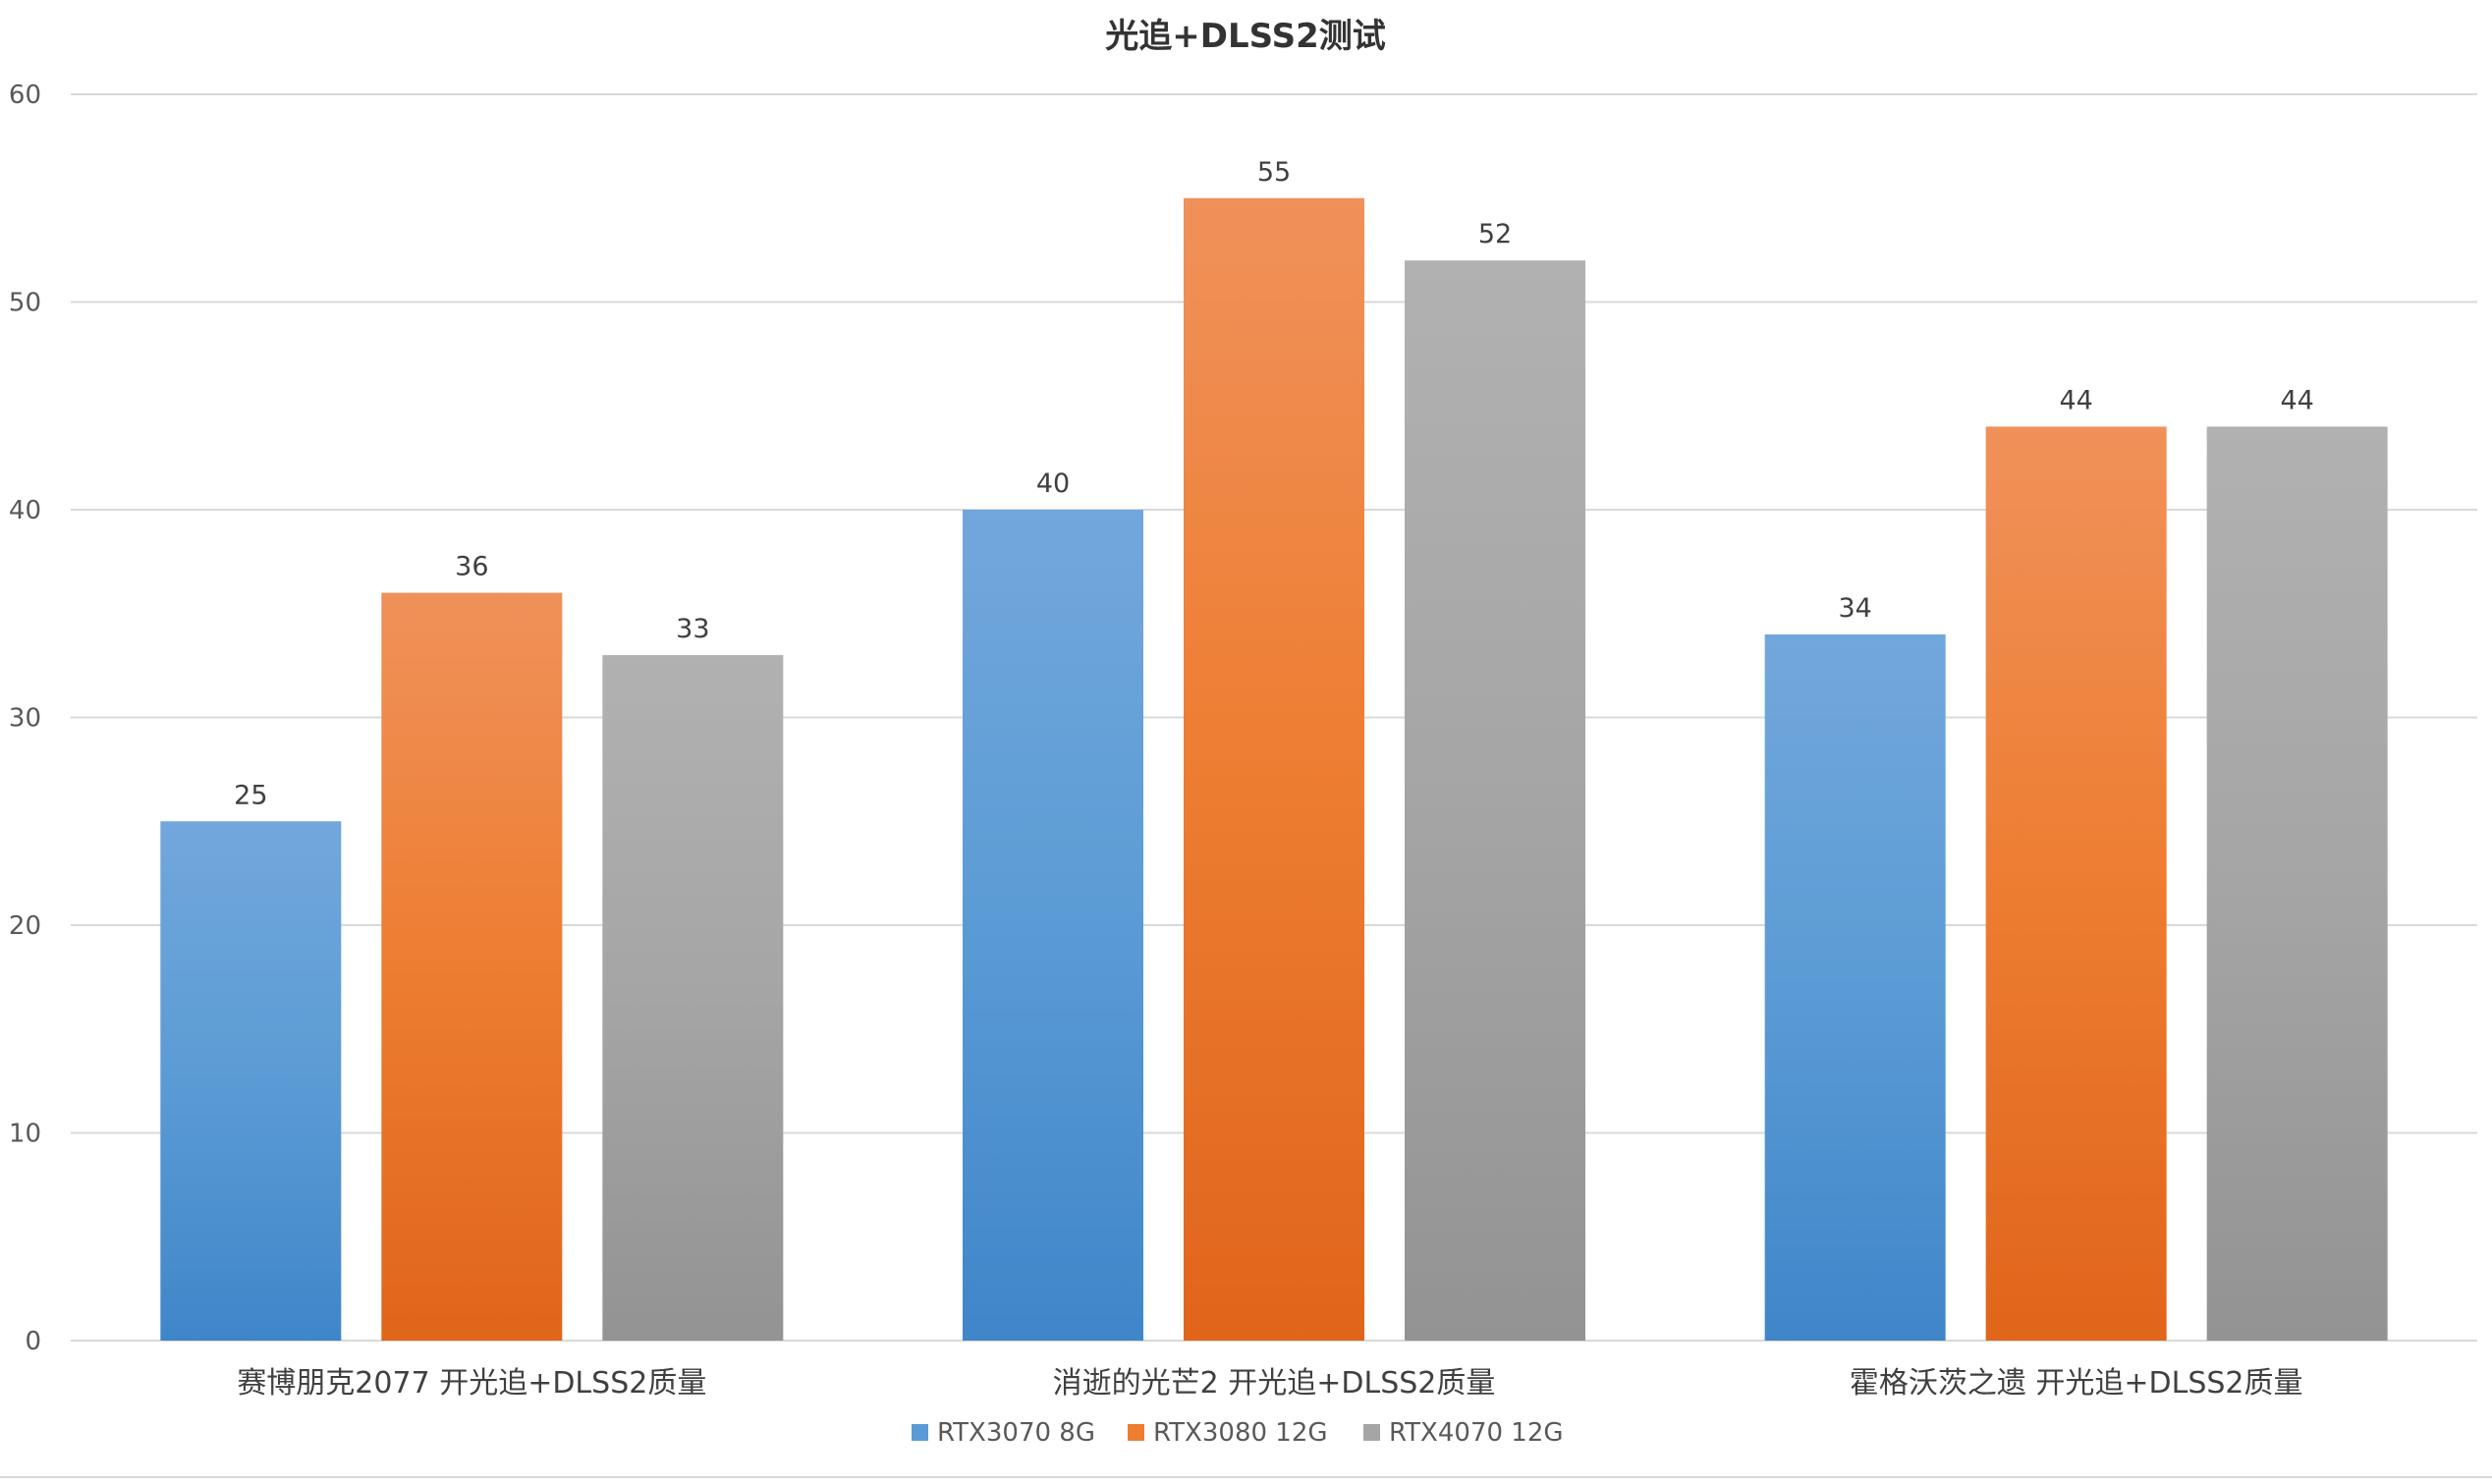  What do you see at coordinates (1854, 608) in the screenshot?
I see `data-label: 34` at bounding box center [1854, 608].